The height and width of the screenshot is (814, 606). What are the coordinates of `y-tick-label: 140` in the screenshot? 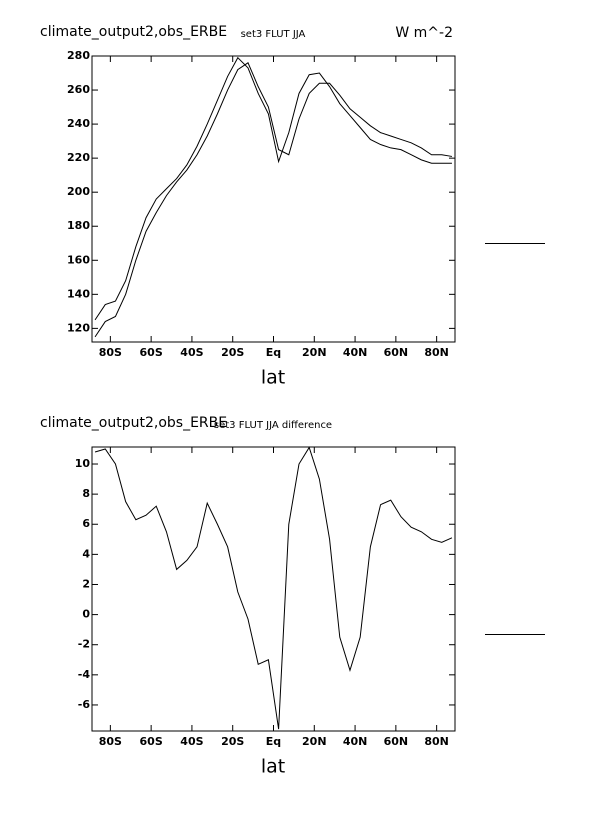 It's located at (78, 293).